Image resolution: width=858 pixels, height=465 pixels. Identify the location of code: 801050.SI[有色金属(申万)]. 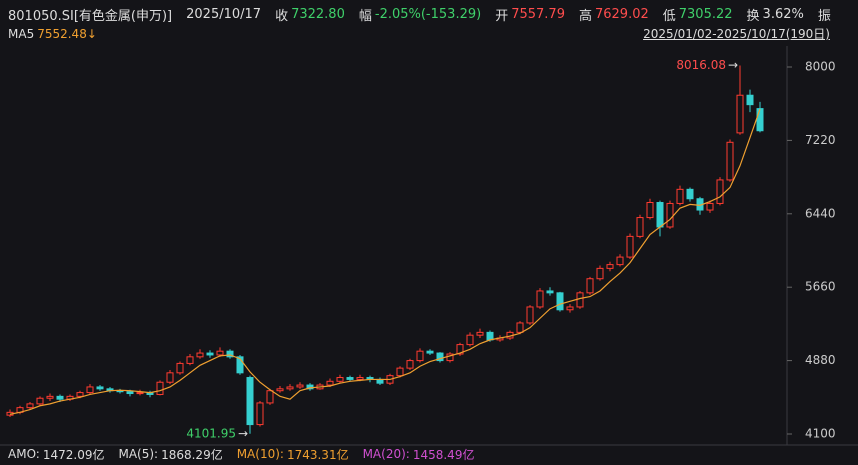
(90, 16).